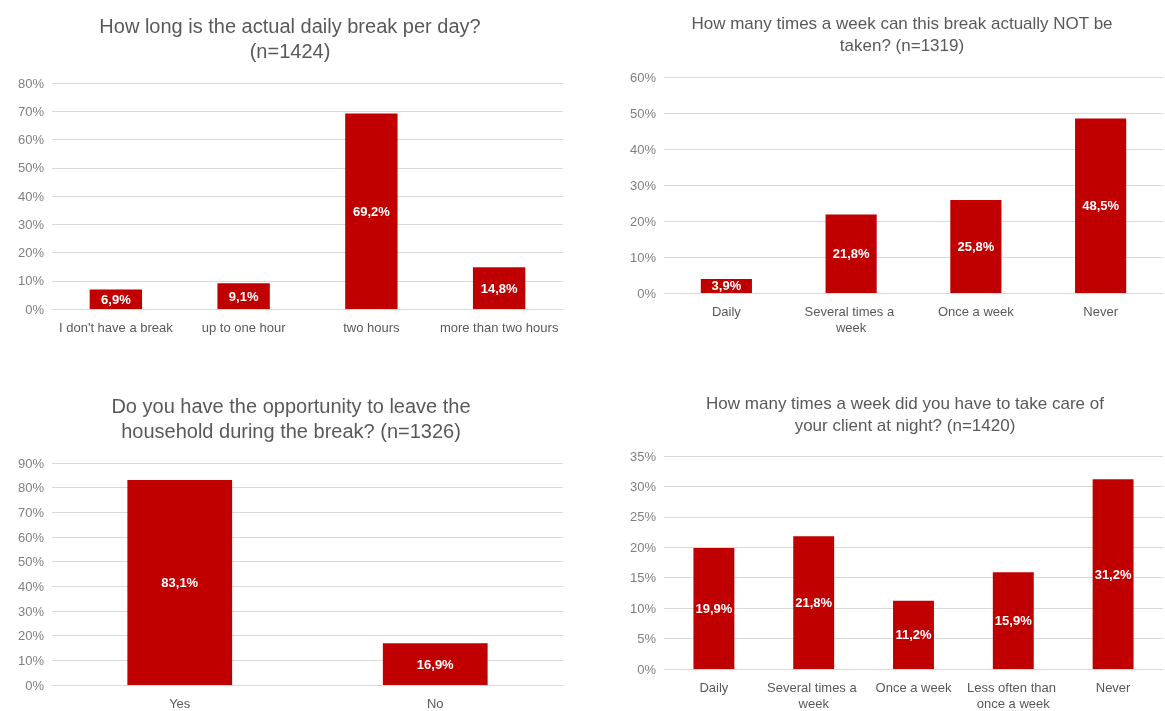 This screenshot has height=711, width=1165. Describe the element at coordinates (643, 517) in the screenshot. I see `y-tick-label: 25%` at that location.